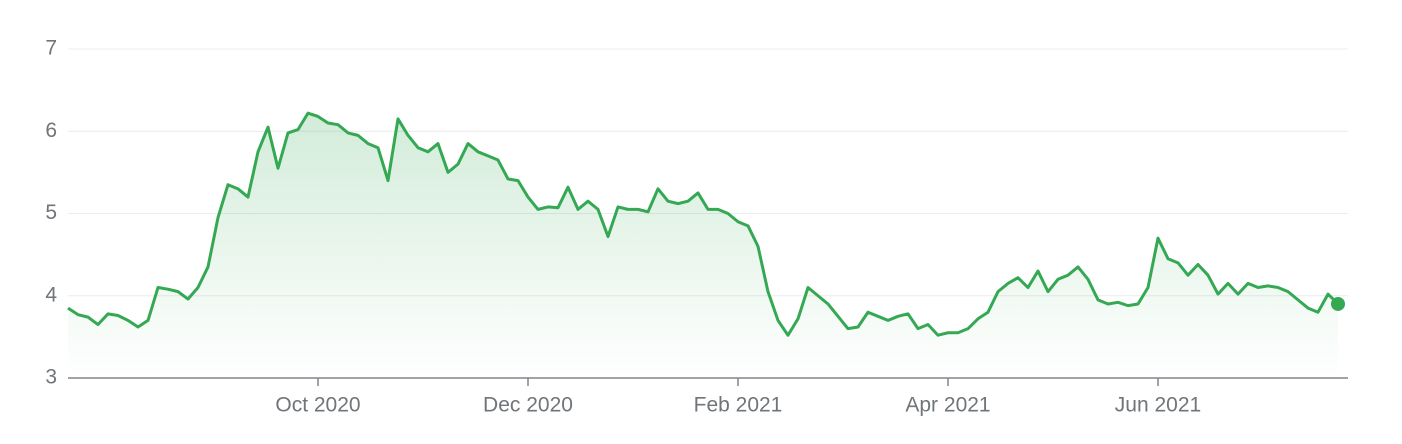  I want to click on y-tick-label: 6, so click(51, 130).